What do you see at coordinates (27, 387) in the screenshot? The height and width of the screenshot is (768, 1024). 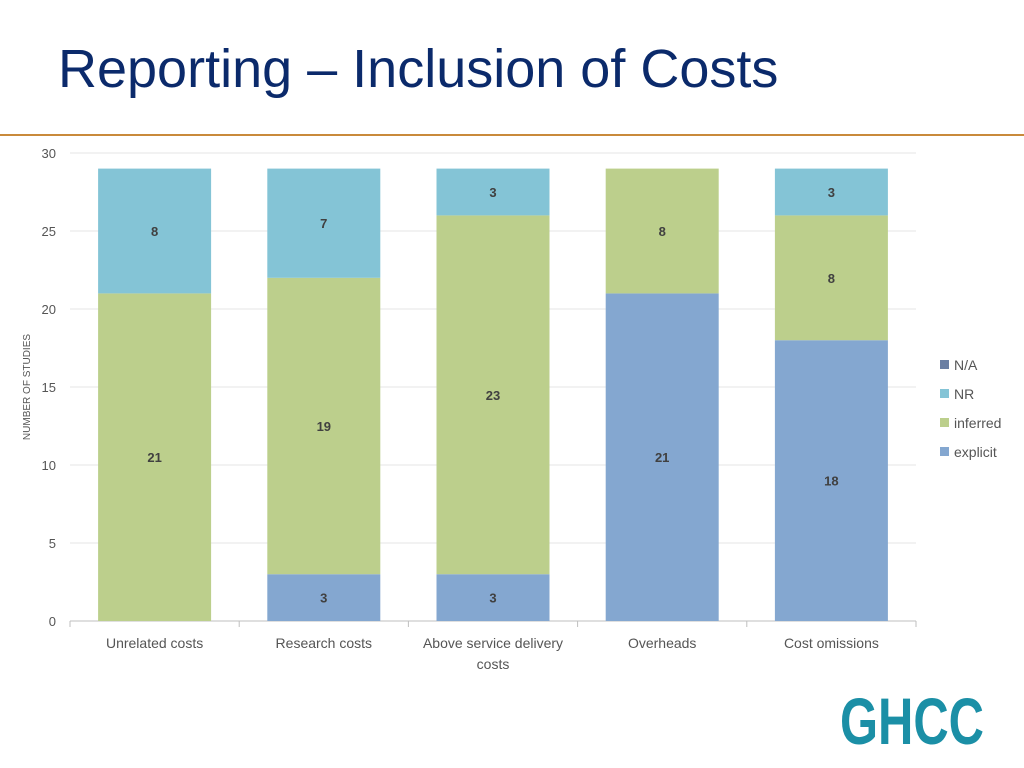 I see `y-axis-title: NUMBER OF STUDIES` at bounding box center [27, 387].